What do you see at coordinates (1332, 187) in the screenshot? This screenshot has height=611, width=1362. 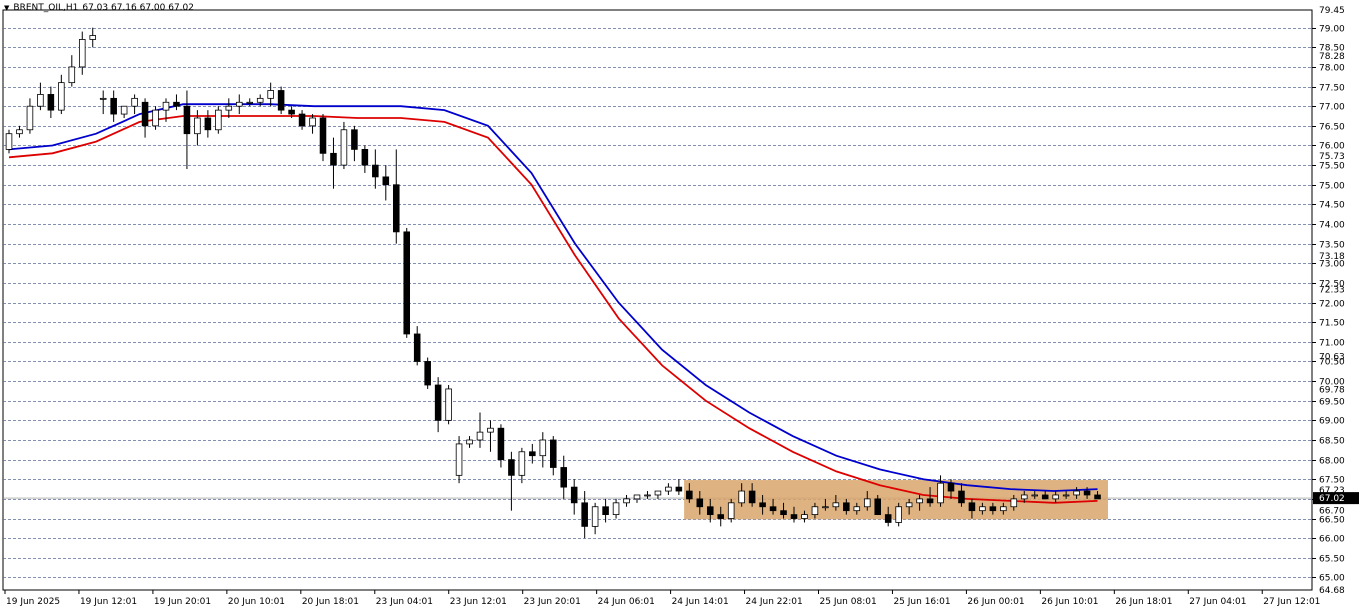 I see `price-label: 75.00` at bounding box center [1332, 187].